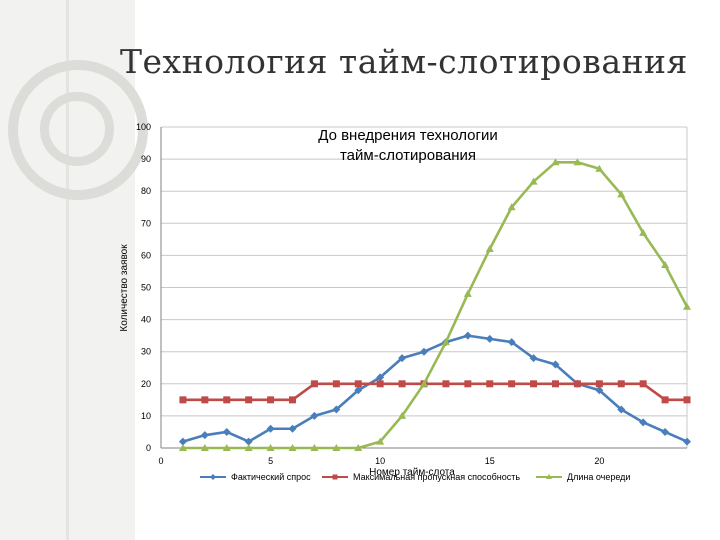 This screenshot has height=540, width=720. Describe the element at coordinates (599, 461) in the screenshot. I see `x-tick-label: 20` at that location.